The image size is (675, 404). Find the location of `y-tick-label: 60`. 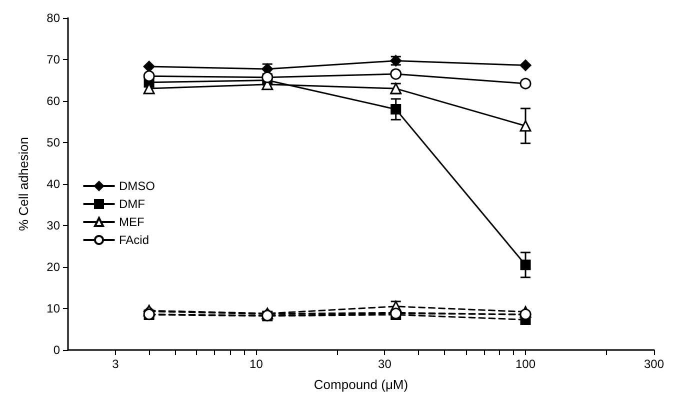

y-tick-label: 60 is located at coordinates (53, 101).